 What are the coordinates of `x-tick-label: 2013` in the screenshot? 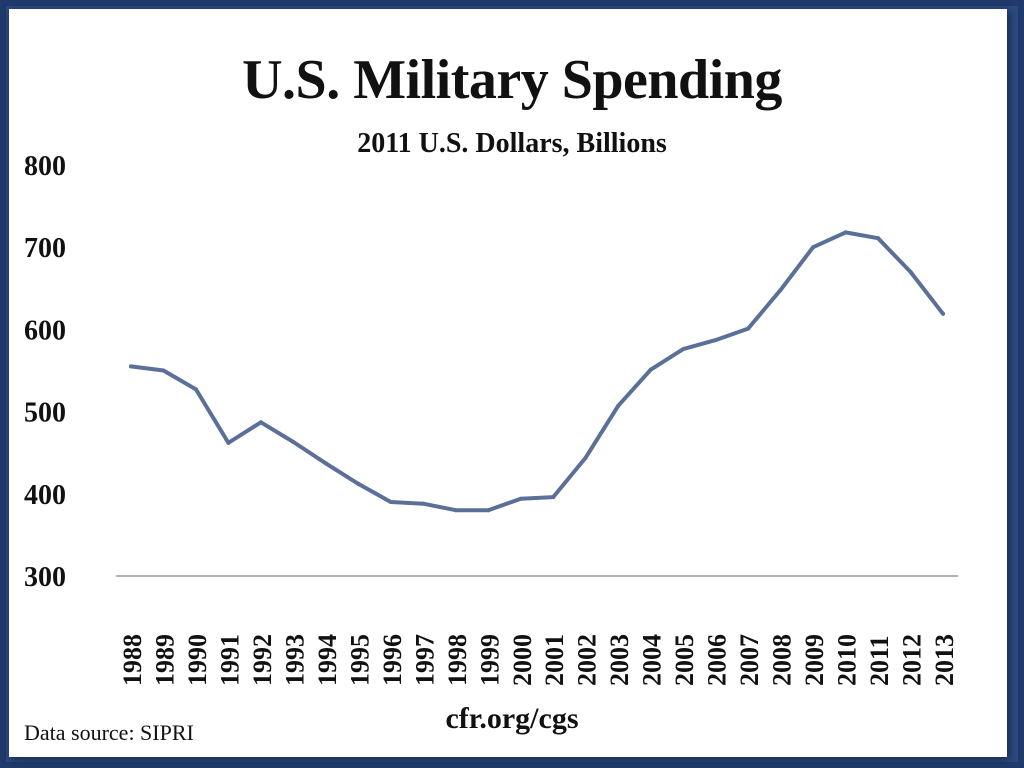 It's located at (944, 660).